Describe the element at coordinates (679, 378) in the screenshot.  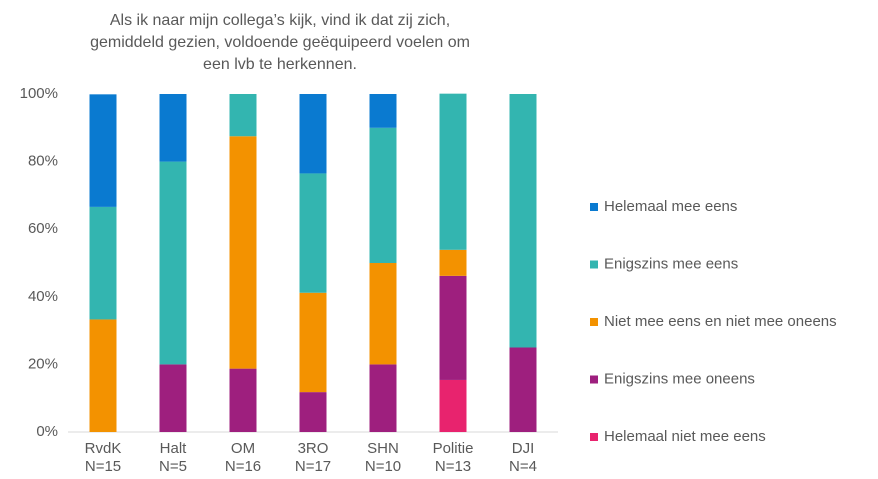
I see `legend-label: Enigszins mee oneens` at that location.